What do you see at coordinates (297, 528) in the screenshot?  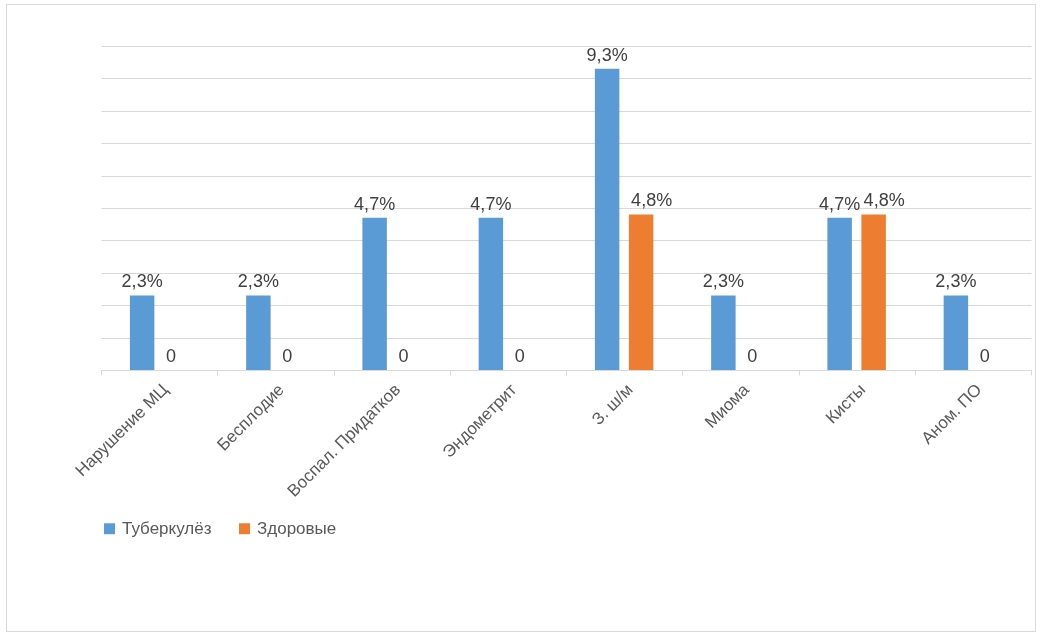 I see `legend-label: Здоровые` at bounding box center [297, 528].